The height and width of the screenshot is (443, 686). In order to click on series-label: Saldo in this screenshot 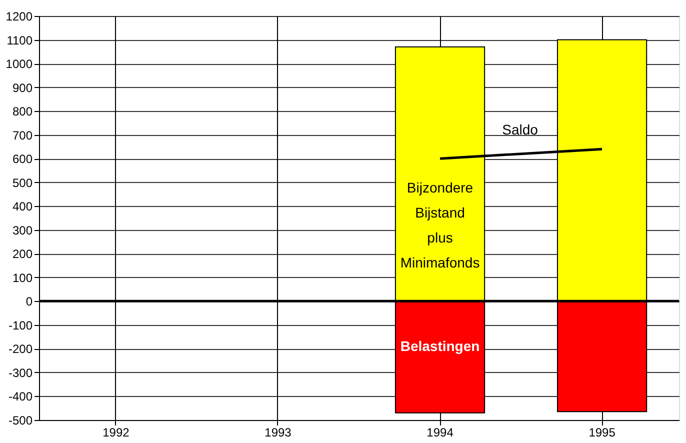, I will do `click(520, 130)`.